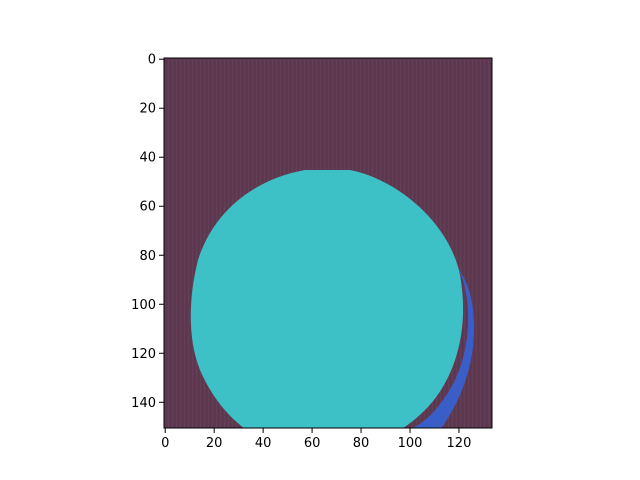 The image size is (640, 480). Describe the element at coordinates (410, 443) in the screenshot. I see `x-tick-label: 100` at that location.